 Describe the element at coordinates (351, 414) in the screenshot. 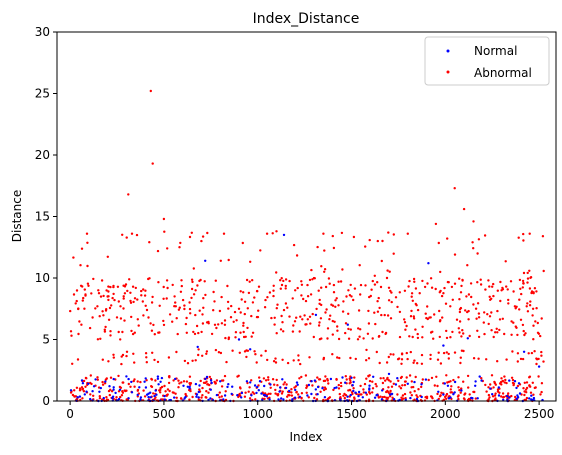

I see `x-tick-label: 1500` at that location.